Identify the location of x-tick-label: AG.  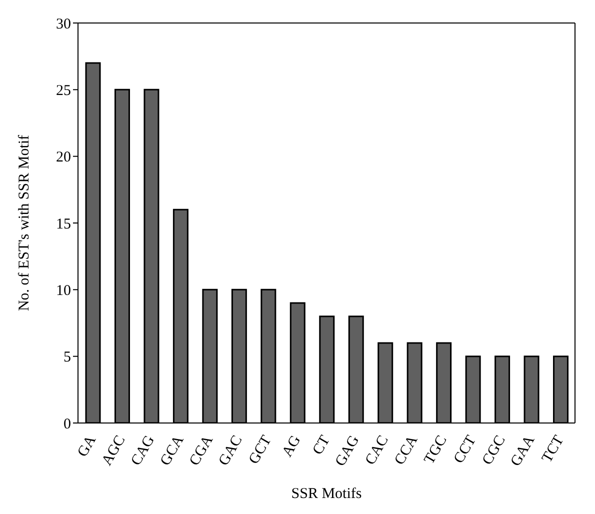
(292, 446).